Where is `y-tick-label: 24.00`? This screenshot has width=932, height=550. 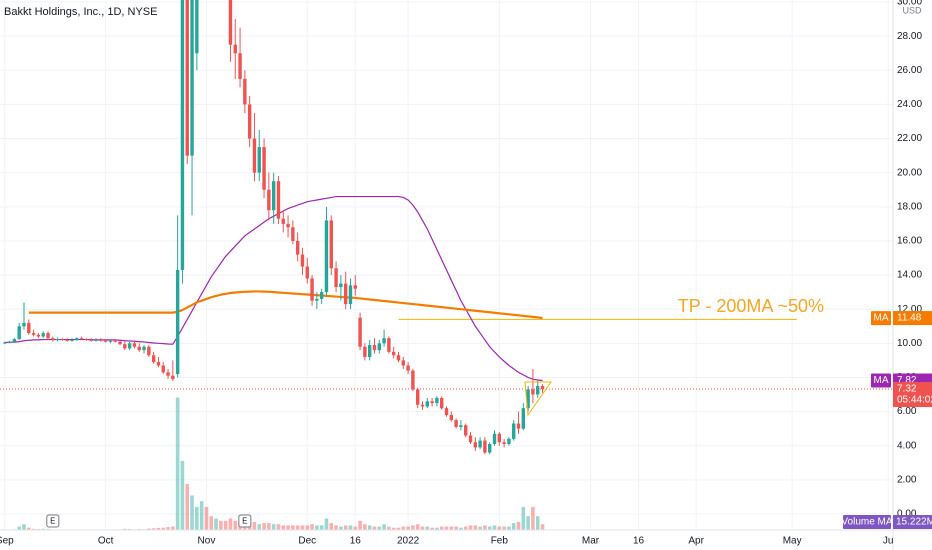 y-tick-label: 24.00 is located at coordinates (909, 104).